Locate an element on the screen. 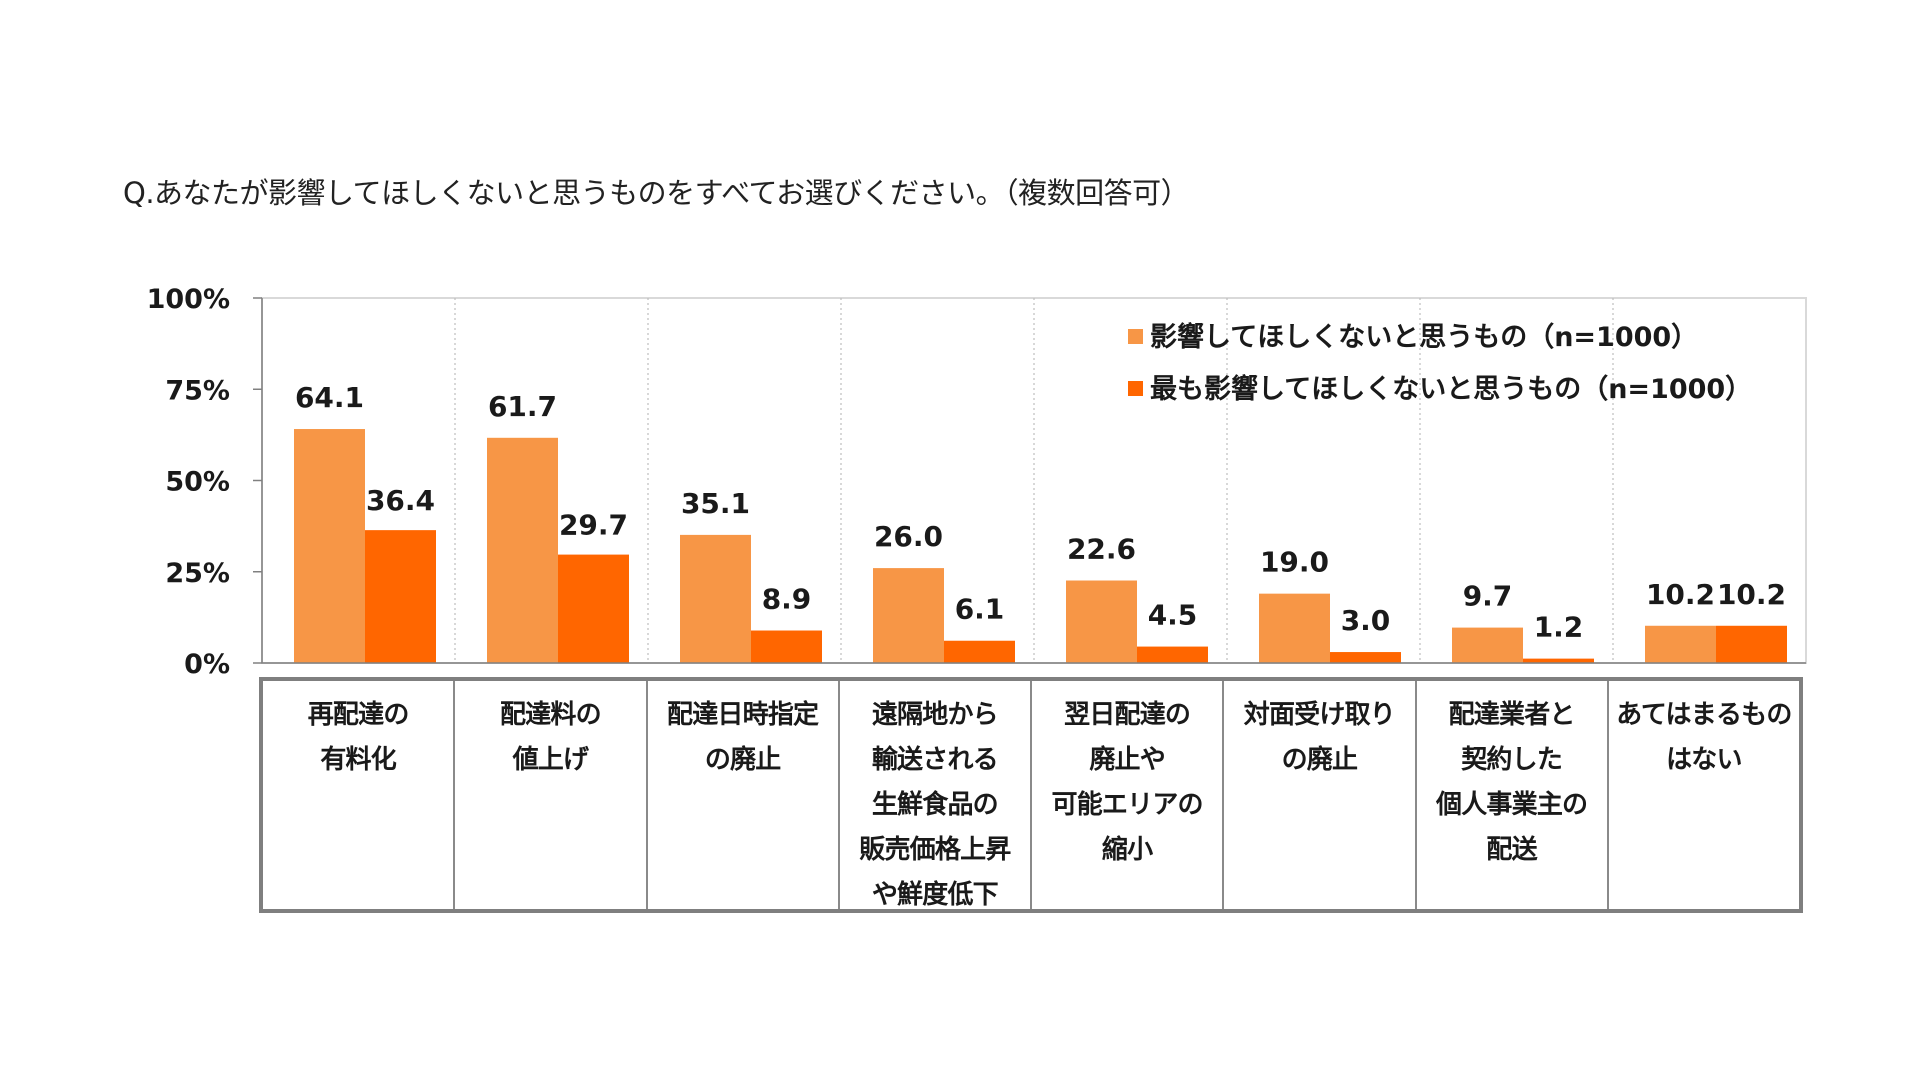 The height and width of the screenshot is (1080, 1920). question-title: Q.あなたが影響してほしくないと思うものをすべてお選びください。（複数回答可） is located at coordinates (656, 193).